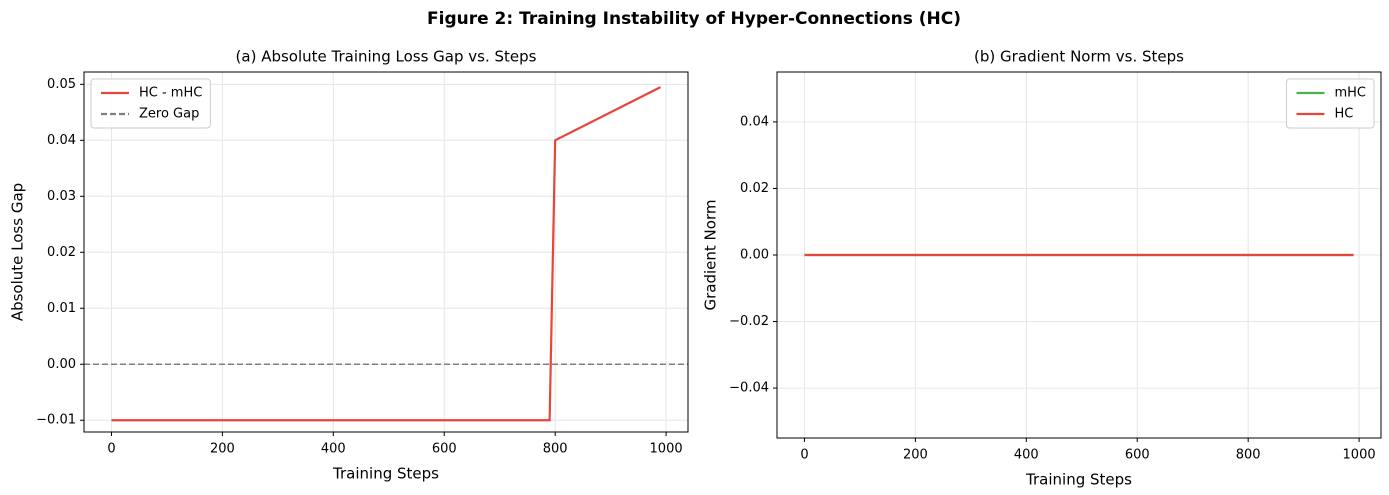  What do you see at coordinates (749, 321) in the screenshot?
I see `y-tick-label: −0.02` at bounding box center [749, 321].